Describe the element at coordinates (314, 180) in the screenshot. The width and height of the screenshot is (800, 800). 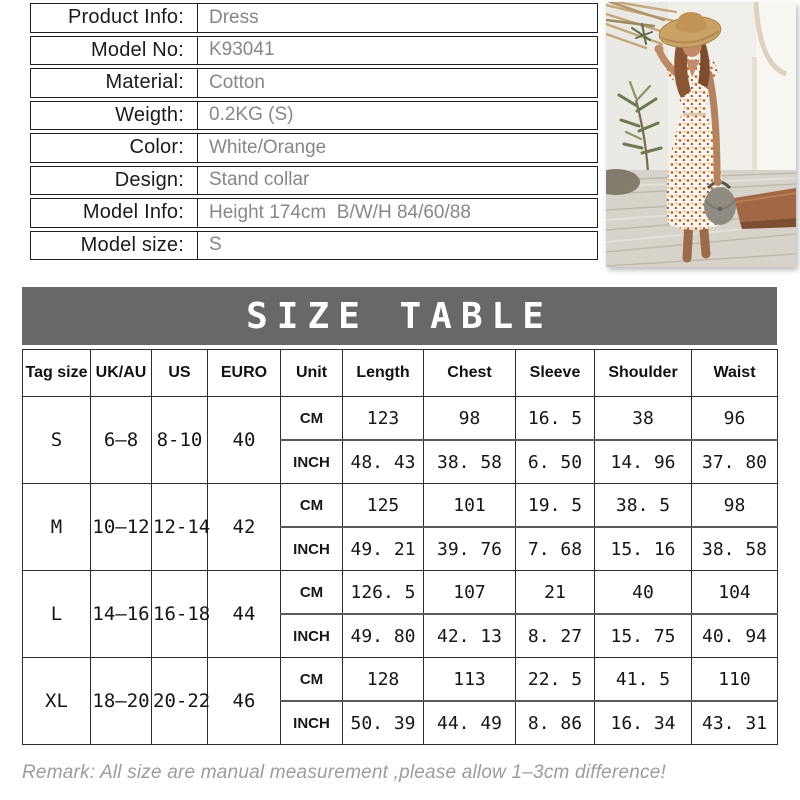
I see `info-row: Design: Stand collar` at that location.